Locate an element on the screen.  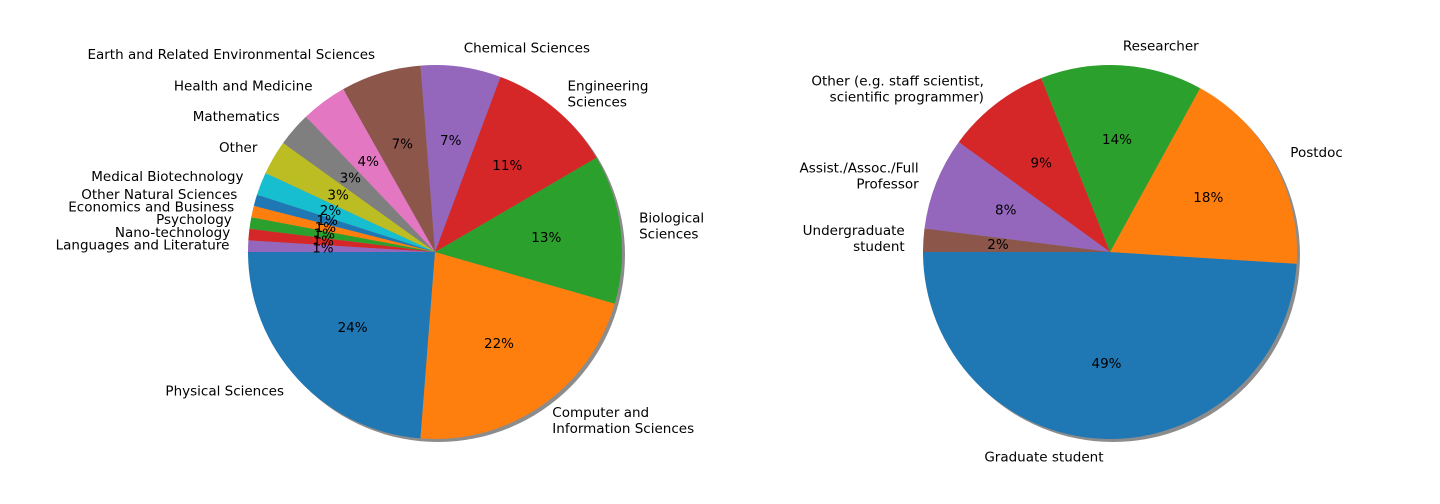
slice-percent-label: 22% is located at coordinates (499, 344).